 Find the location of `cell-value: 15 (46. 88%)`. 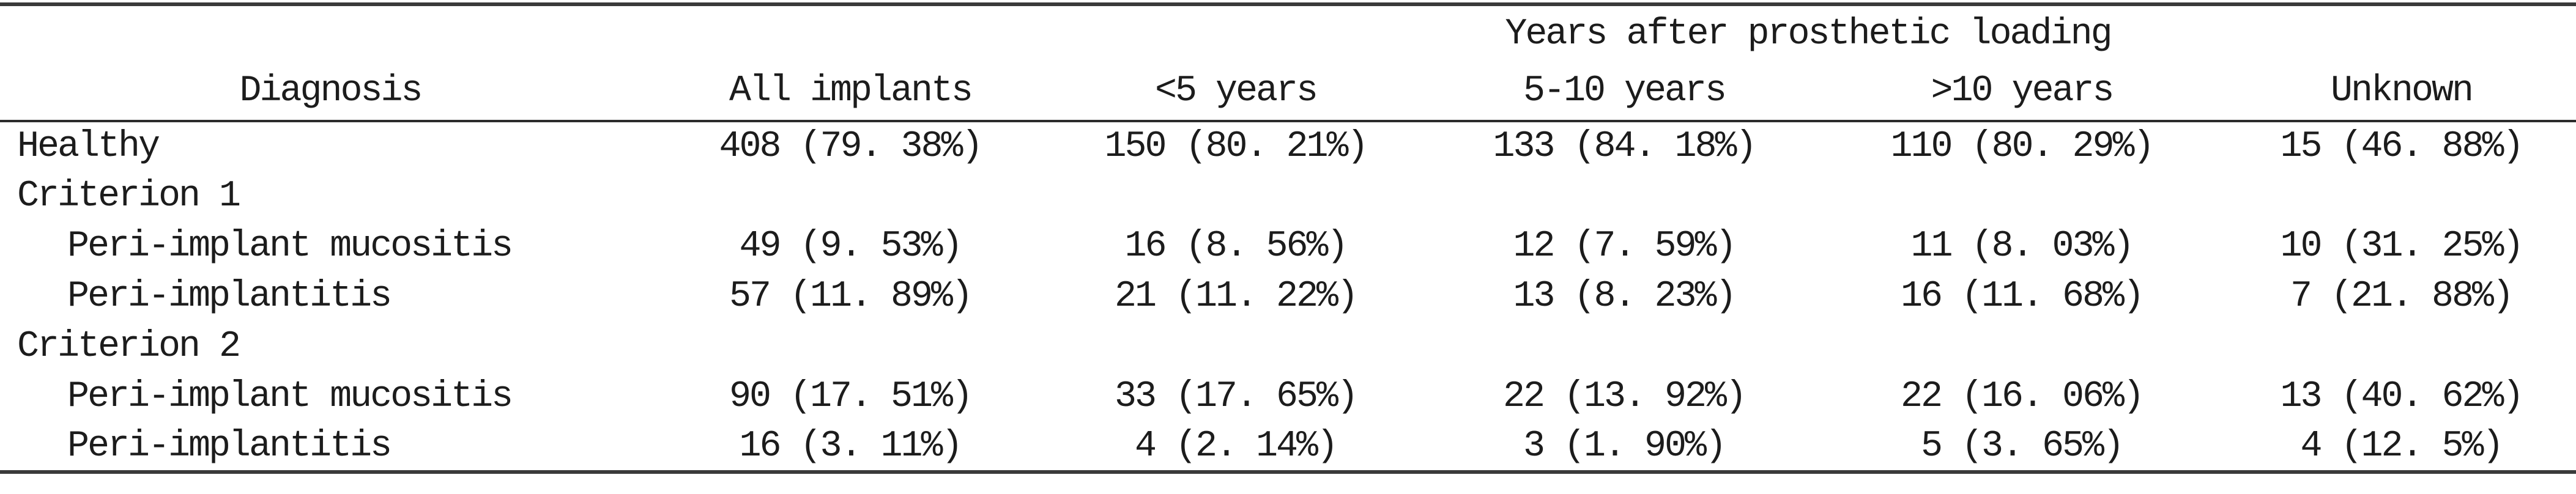

cell-value: 15 (46. 88%) is located at coordinates (2402, 147).